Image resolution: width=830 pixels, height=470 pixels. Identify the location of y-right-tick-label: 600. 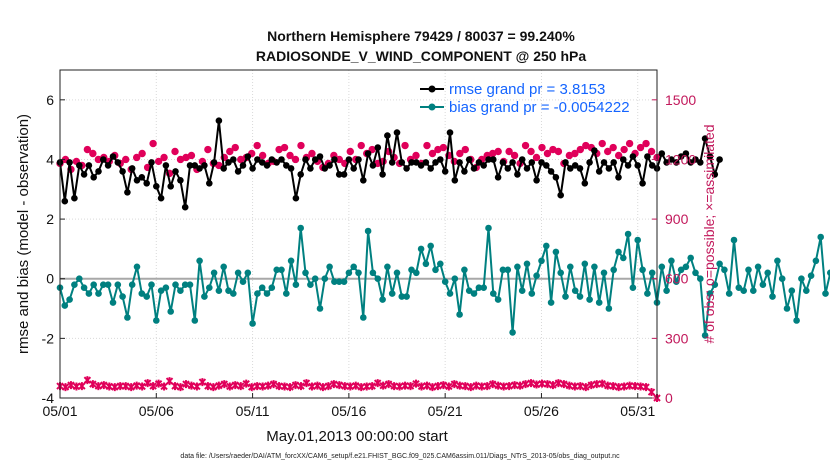
(677, 279).